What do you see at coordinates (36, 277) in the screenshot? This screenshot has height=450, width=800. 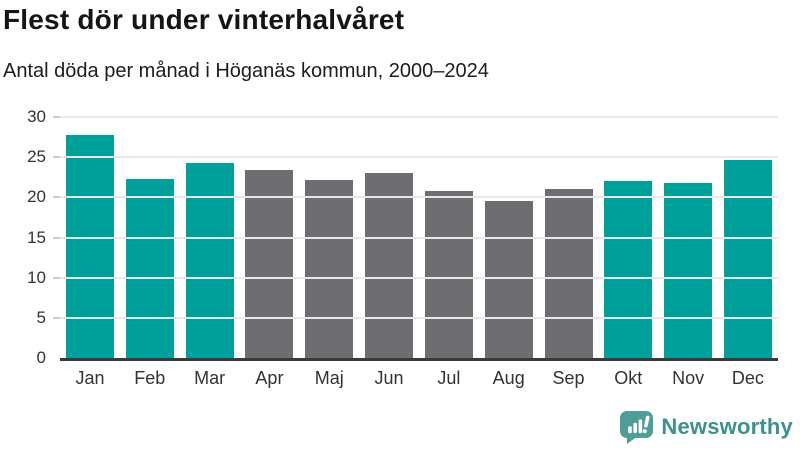 I see `y-axis-label-10: 10` at bounding box center [36, 277].